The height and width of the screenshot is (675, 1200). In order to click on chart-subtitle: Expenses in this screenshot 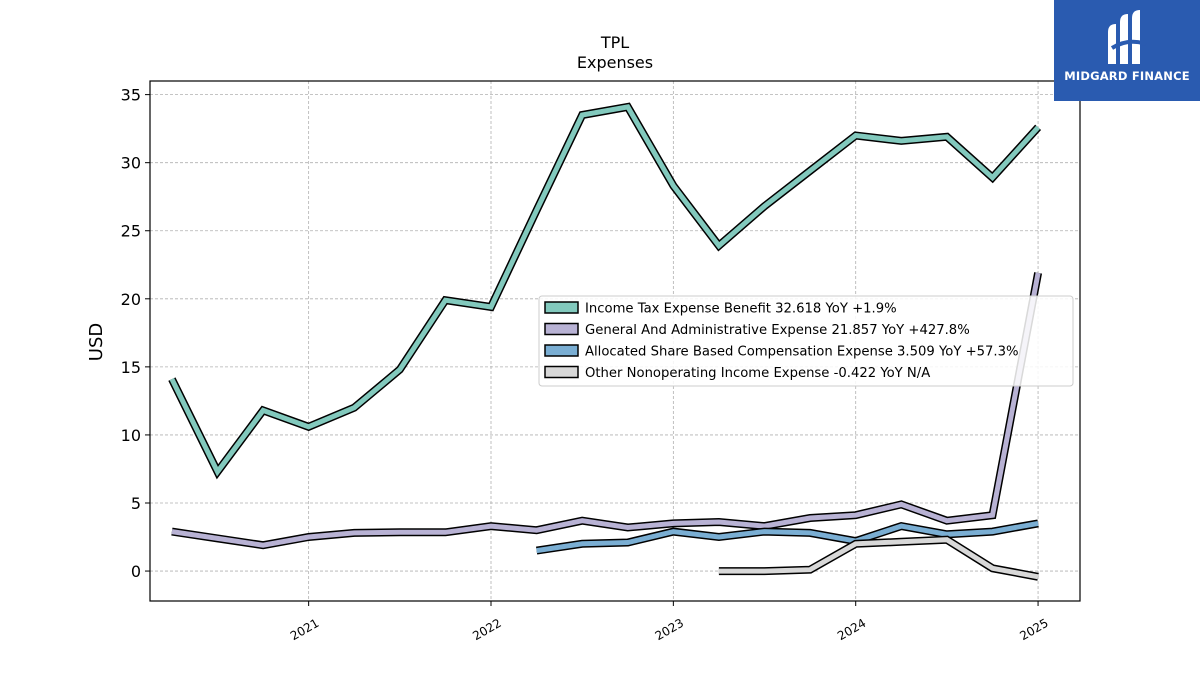, I will do `click(615, 62)`.